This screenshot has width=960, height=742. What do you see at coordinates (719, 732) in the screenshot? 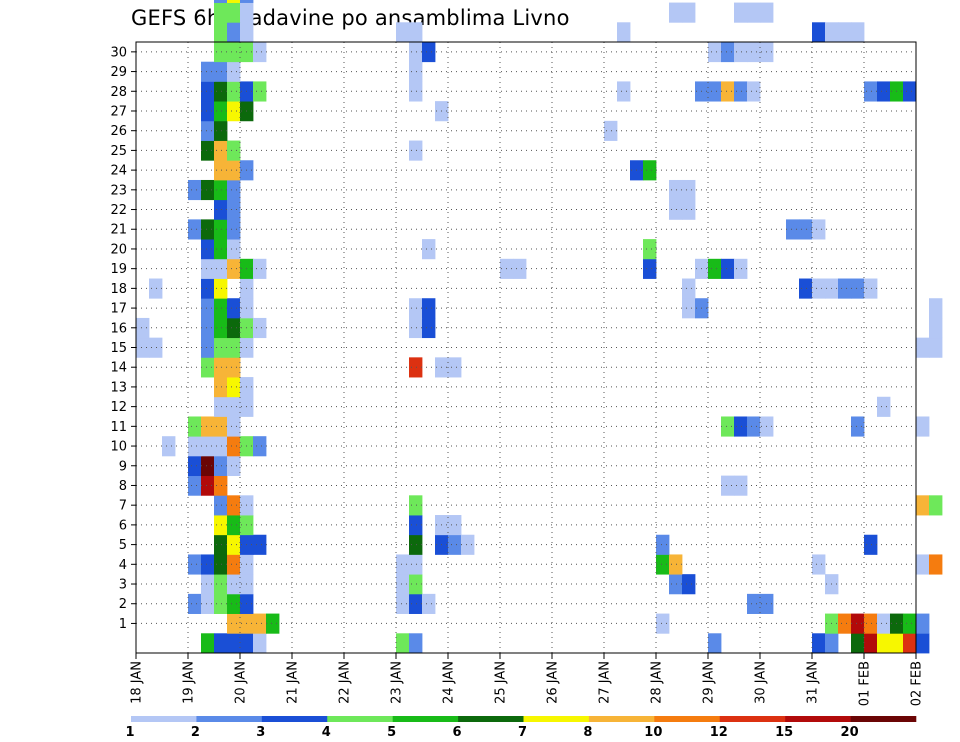
I see `legend-label: 12` at bounding box center [719, 732].